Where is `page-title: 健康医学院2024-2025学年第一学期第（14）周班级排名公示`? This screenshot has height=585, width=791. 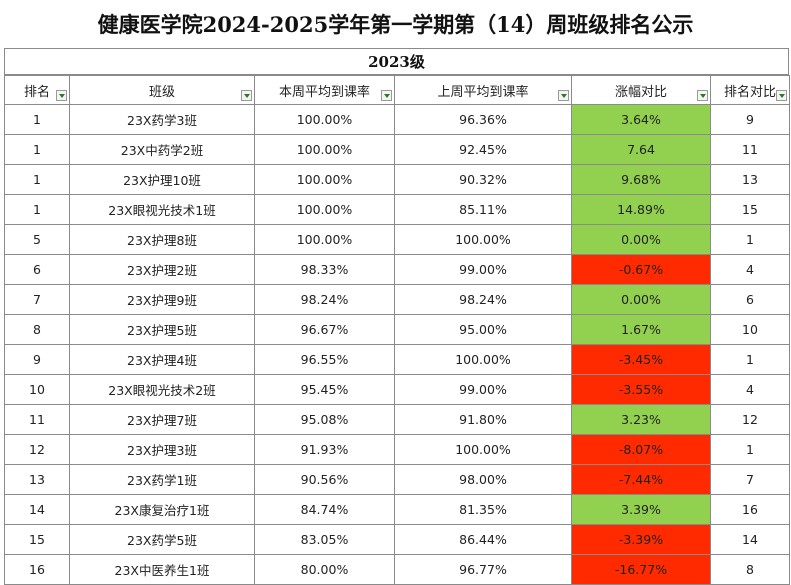
page-title: 健康医学院2024-2025学年第一学期第（14）周班级排名公示 is located at coordinates (395, 24).